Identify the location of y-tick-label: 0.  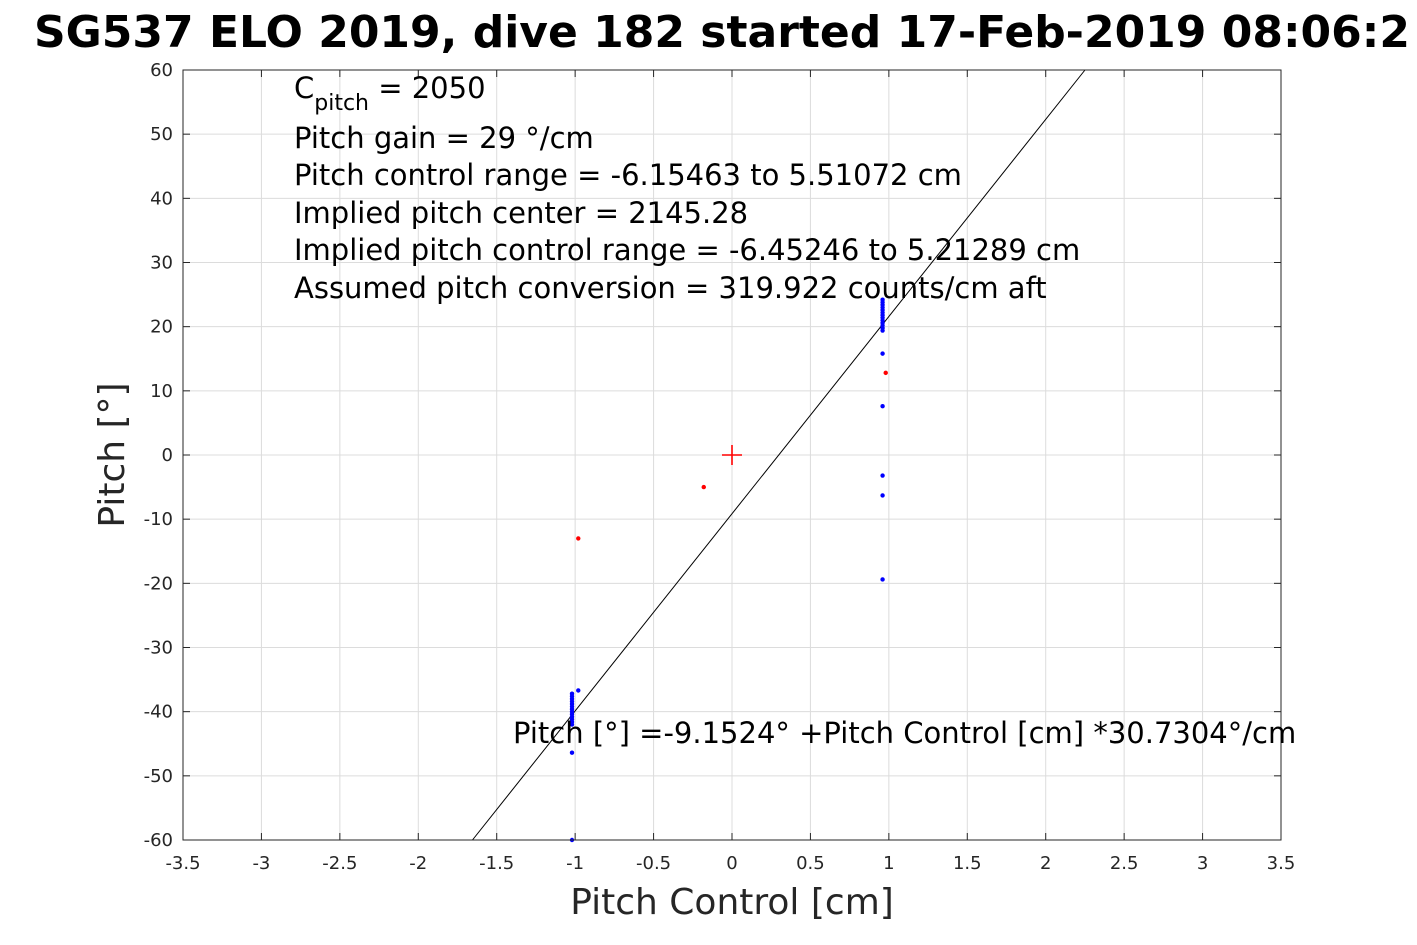
(167, 455).